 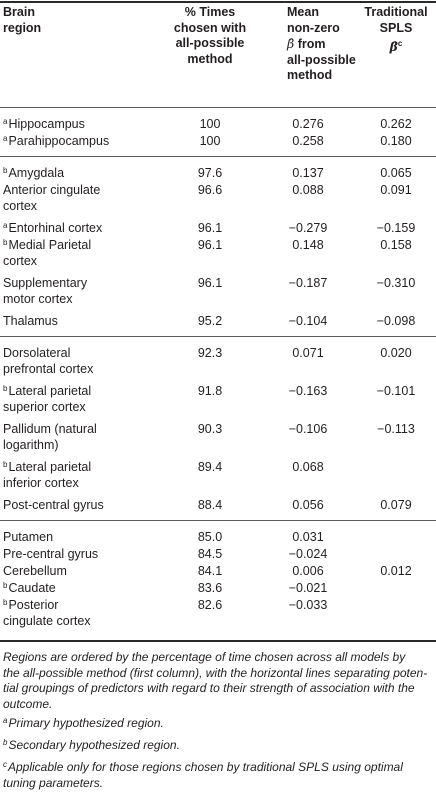 What do you see at coordinates (210, 173) in the screenshot?
I see `percent-cell: 97.6` at bounding box center [210, 173].